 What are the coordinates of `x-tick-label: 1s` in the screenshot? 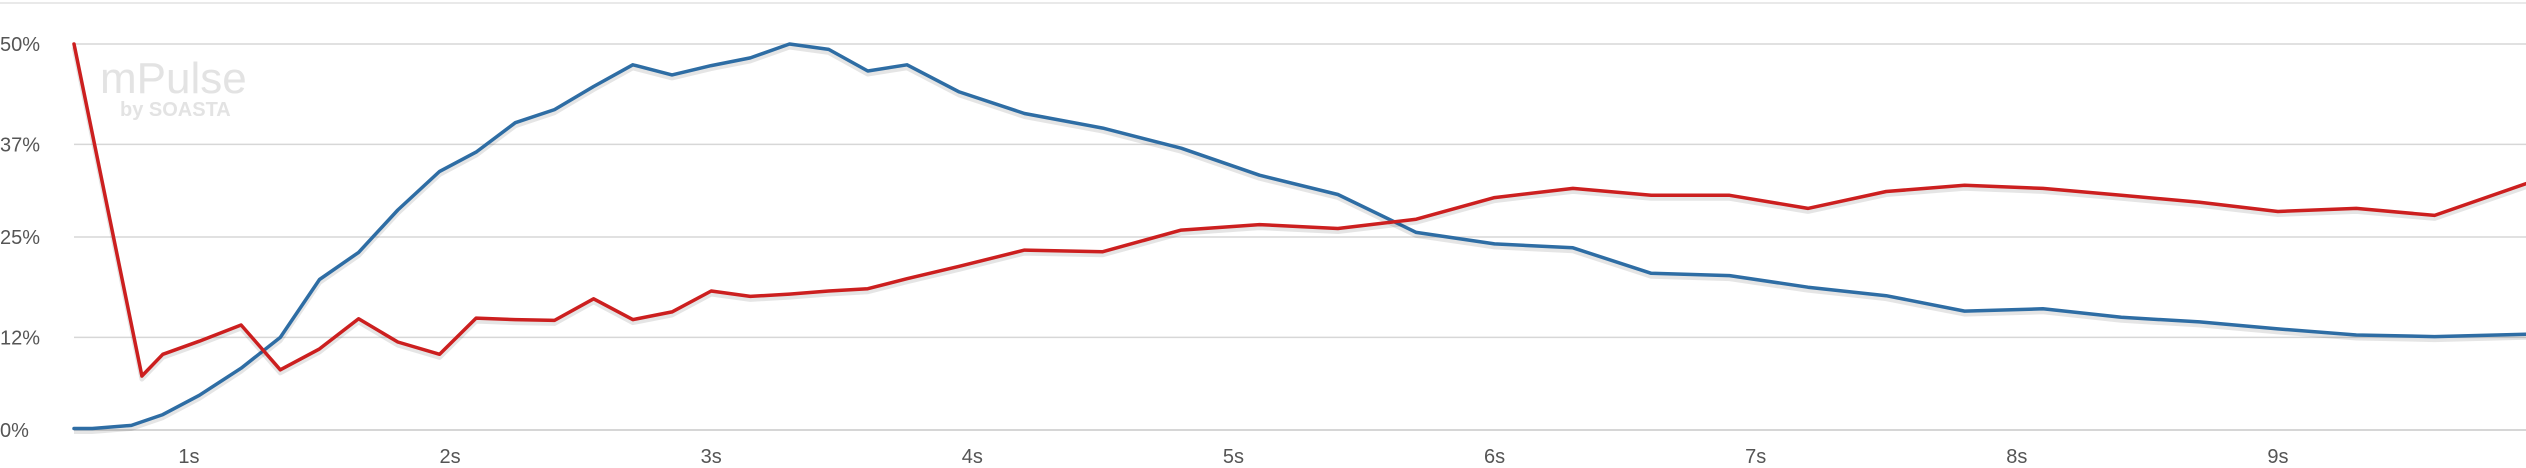 It's located at (188, 457).